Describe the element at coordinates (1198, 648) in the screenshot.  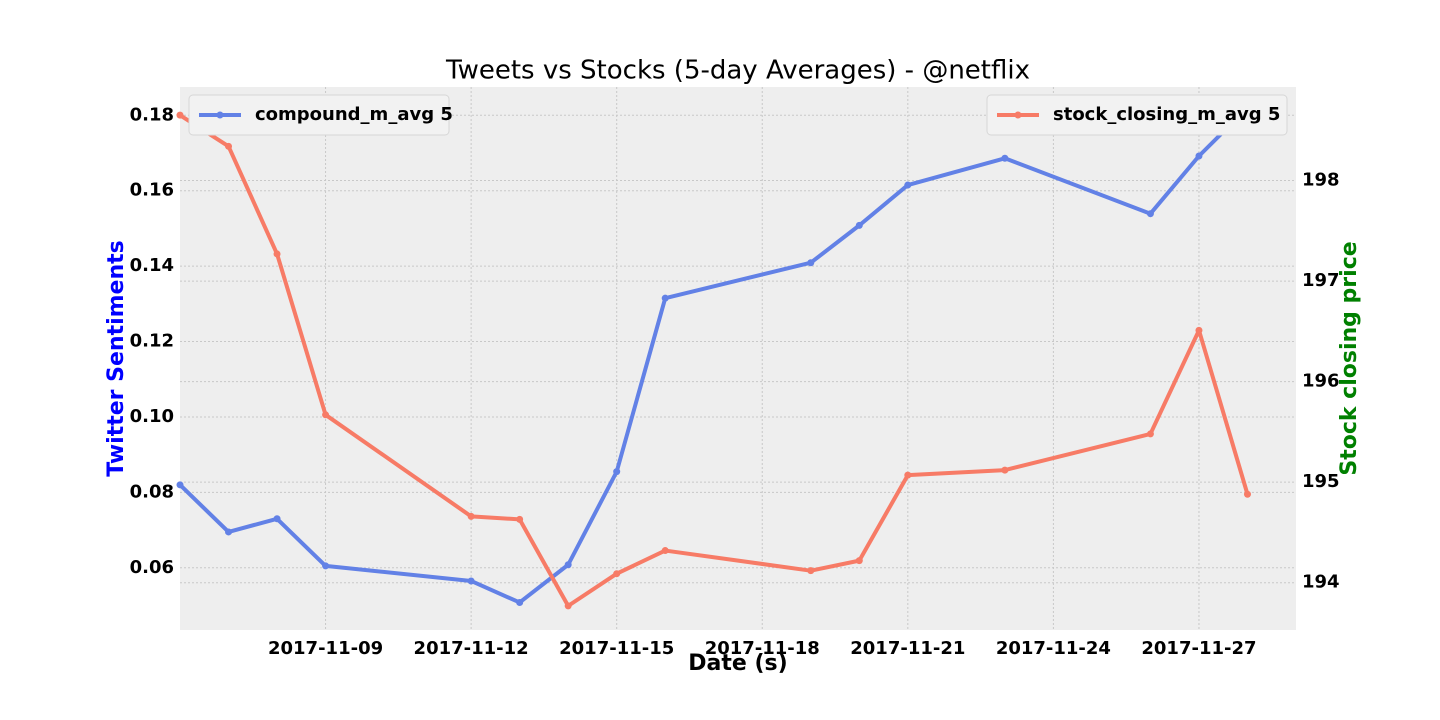
I see `x-tick-label: 2017-11-27` at that location.